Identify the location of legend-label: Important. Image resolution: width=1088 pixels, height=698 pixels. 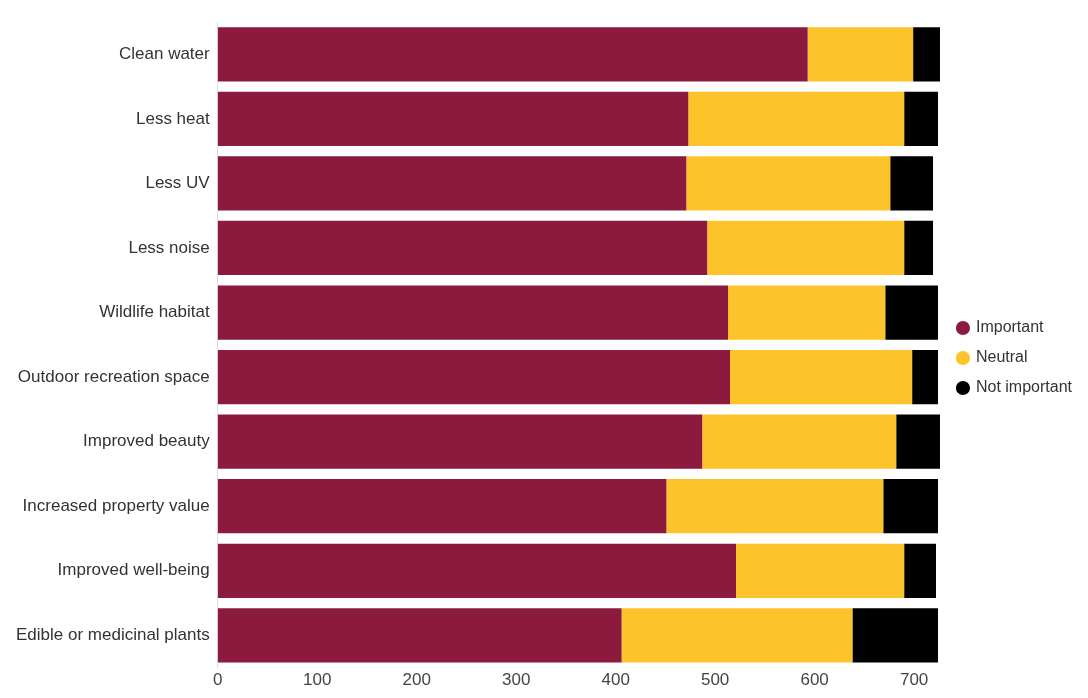
(1010, 327).